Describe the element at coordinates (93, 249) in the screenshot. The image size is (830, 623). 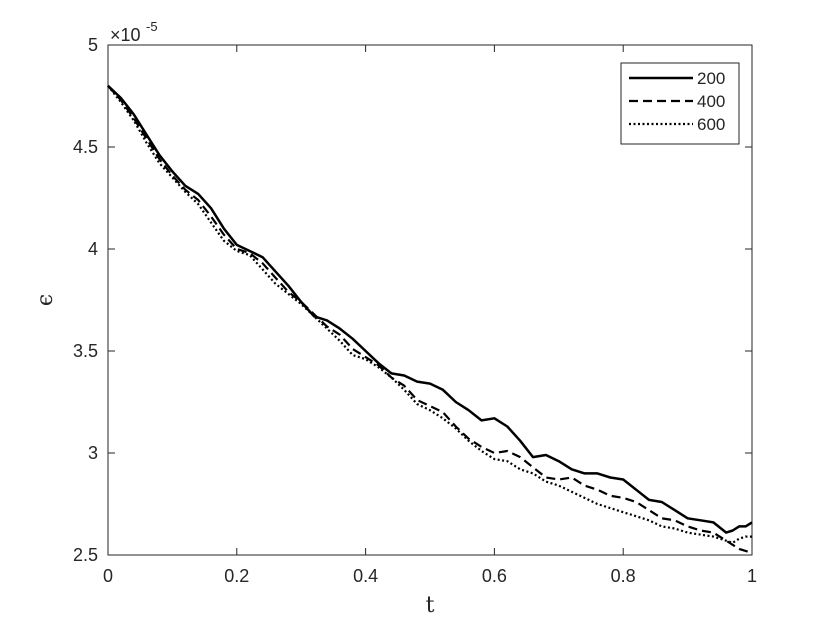
I see `y-tick-label: 4` at that location.